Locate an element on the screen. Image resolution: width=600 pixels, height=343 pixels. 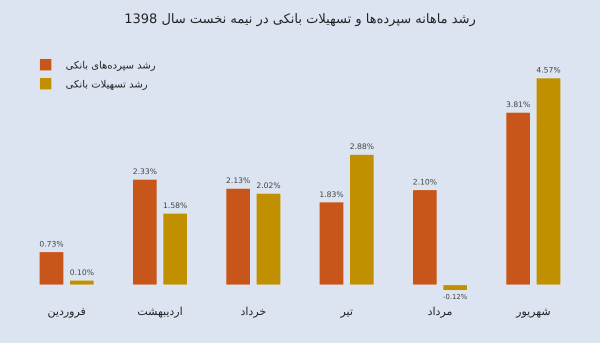
x-tick-label: اردیبهشت is located at coordinates (160, 311).